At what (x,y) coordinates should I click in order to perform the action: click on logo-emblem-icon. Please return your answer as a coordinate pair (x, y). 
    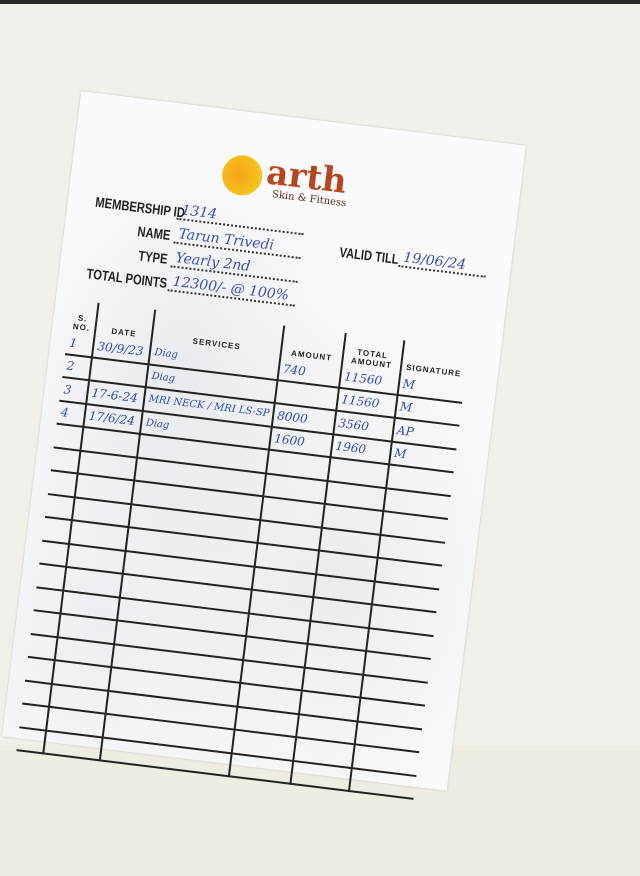
    Looking at the image, I should click on (242, 175).